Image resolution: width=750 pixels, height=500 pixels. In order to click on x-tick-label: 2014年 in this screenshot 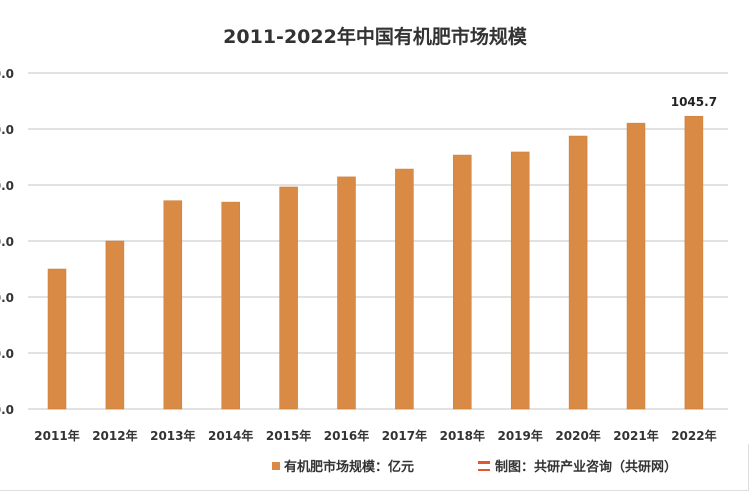, I will do `click(230, 435)`.